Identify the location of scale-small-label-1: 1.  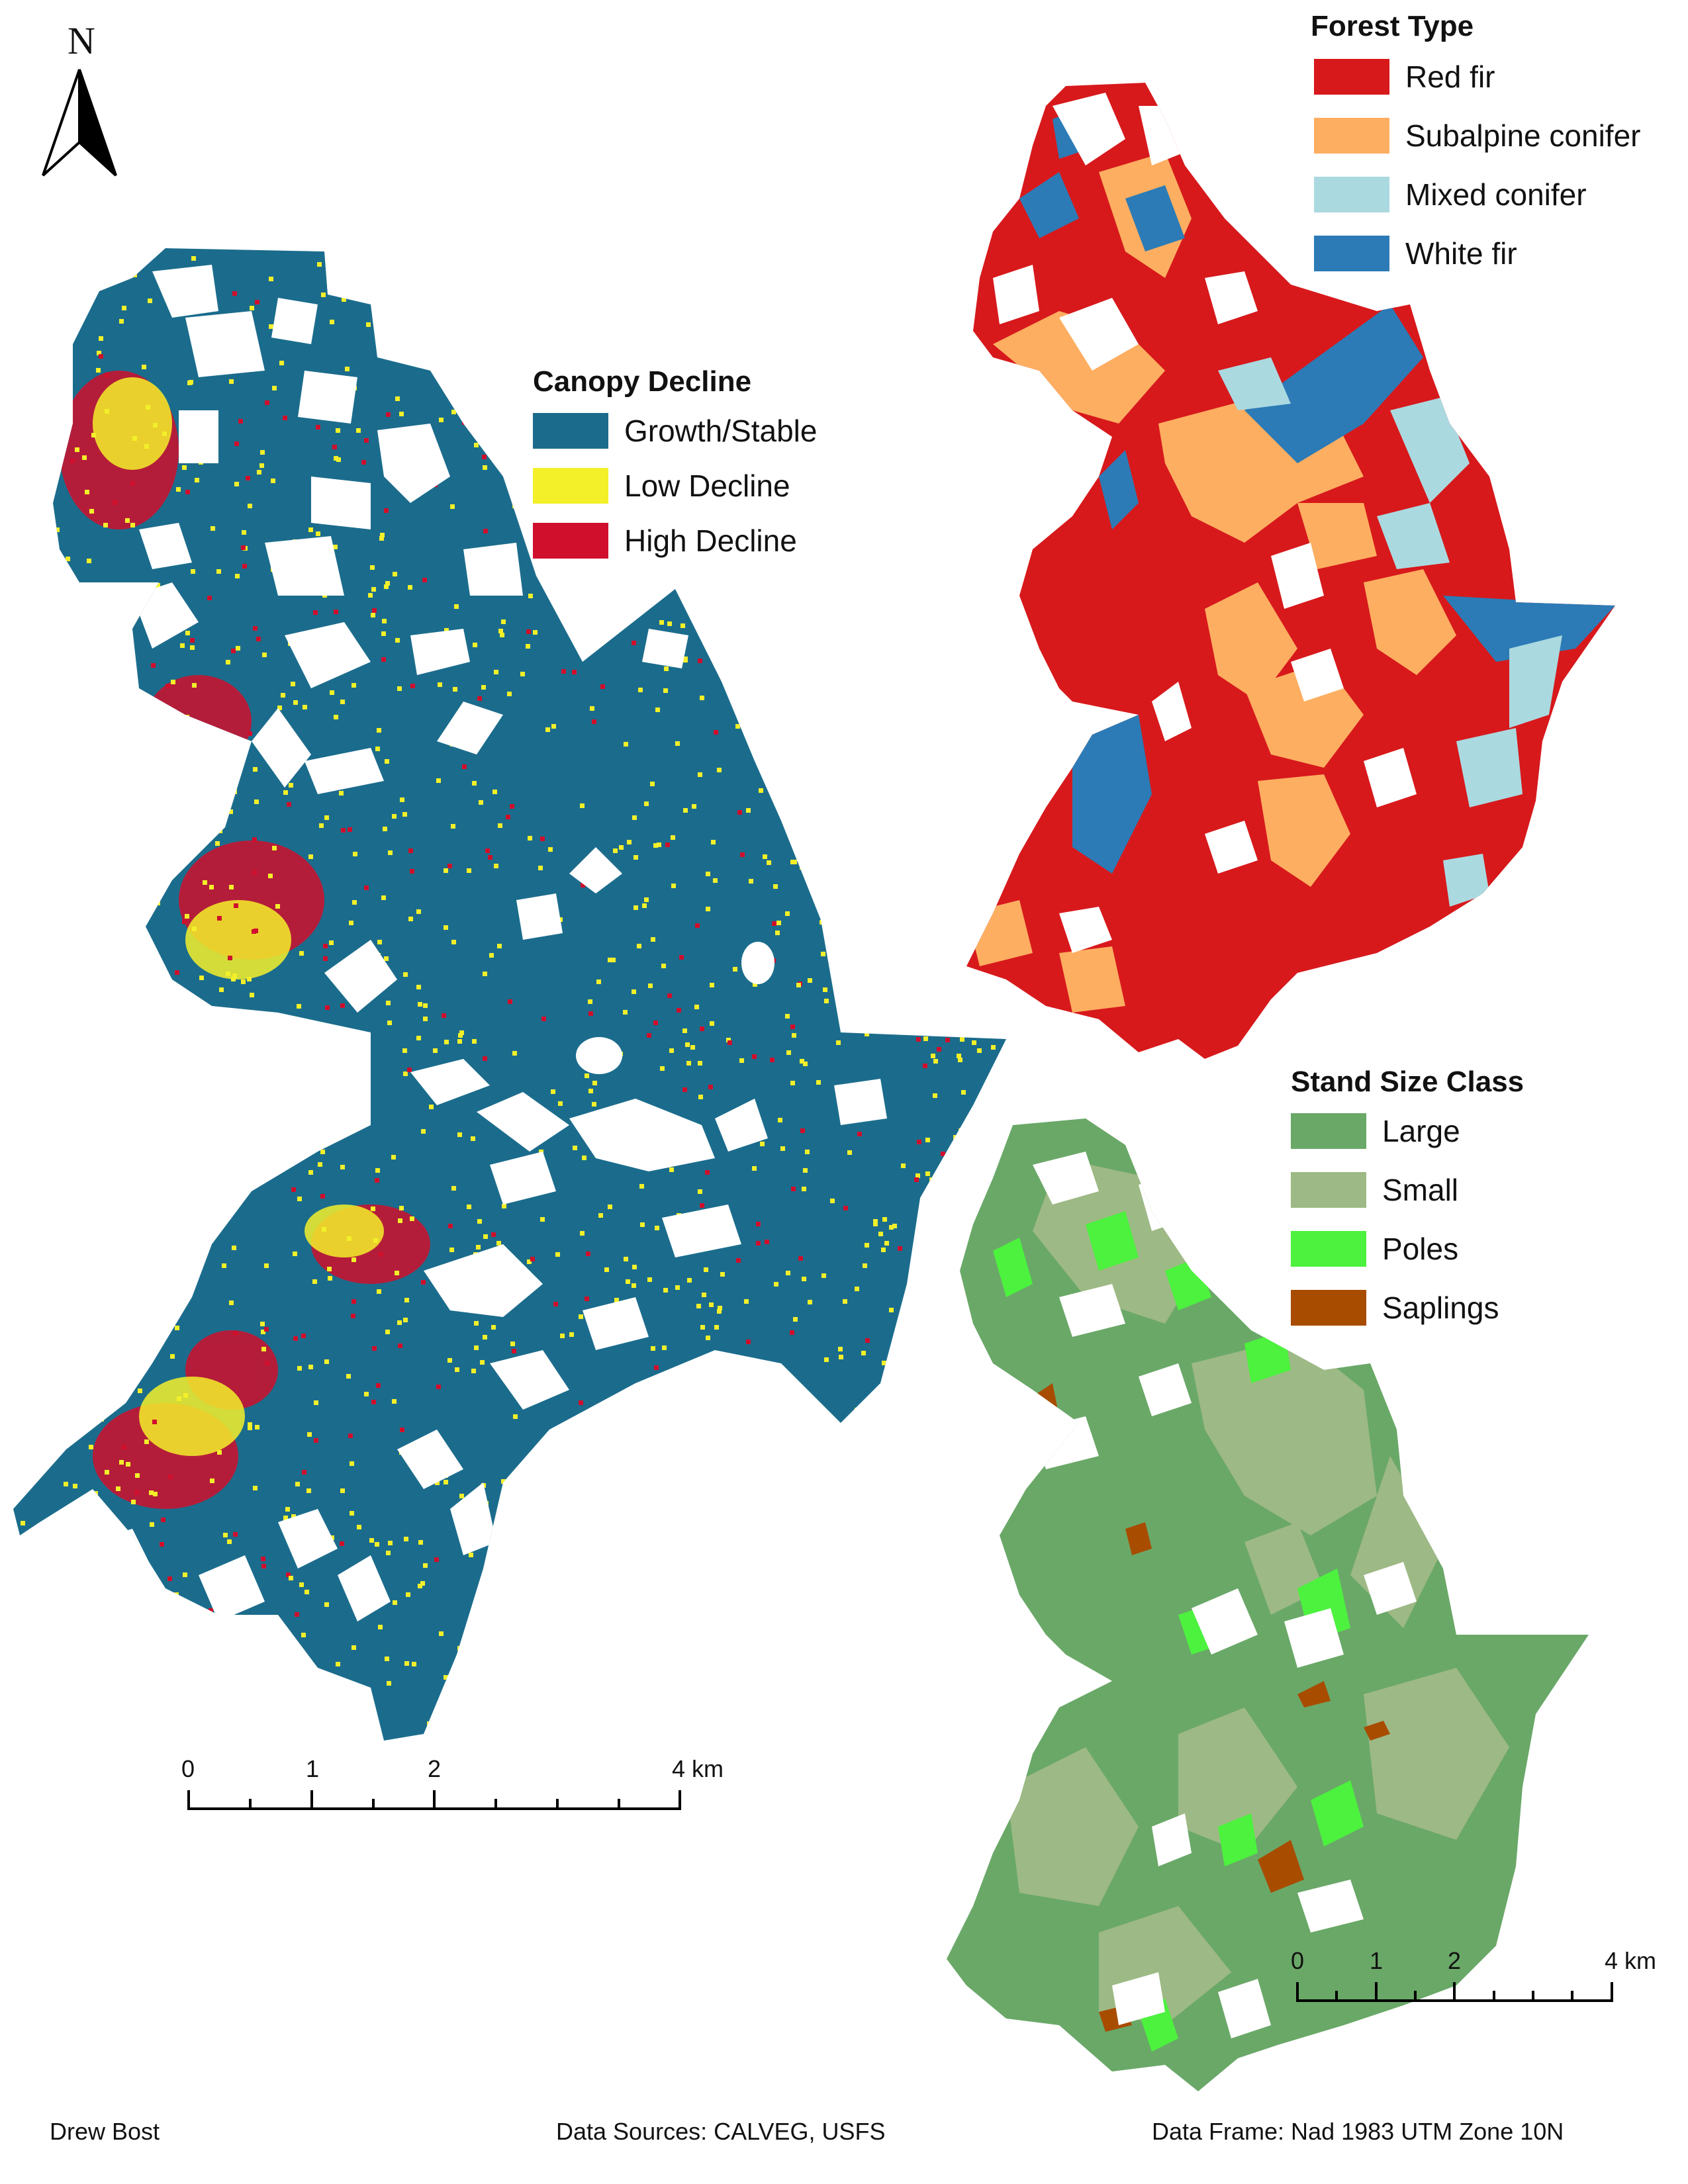
(1376, 1960).